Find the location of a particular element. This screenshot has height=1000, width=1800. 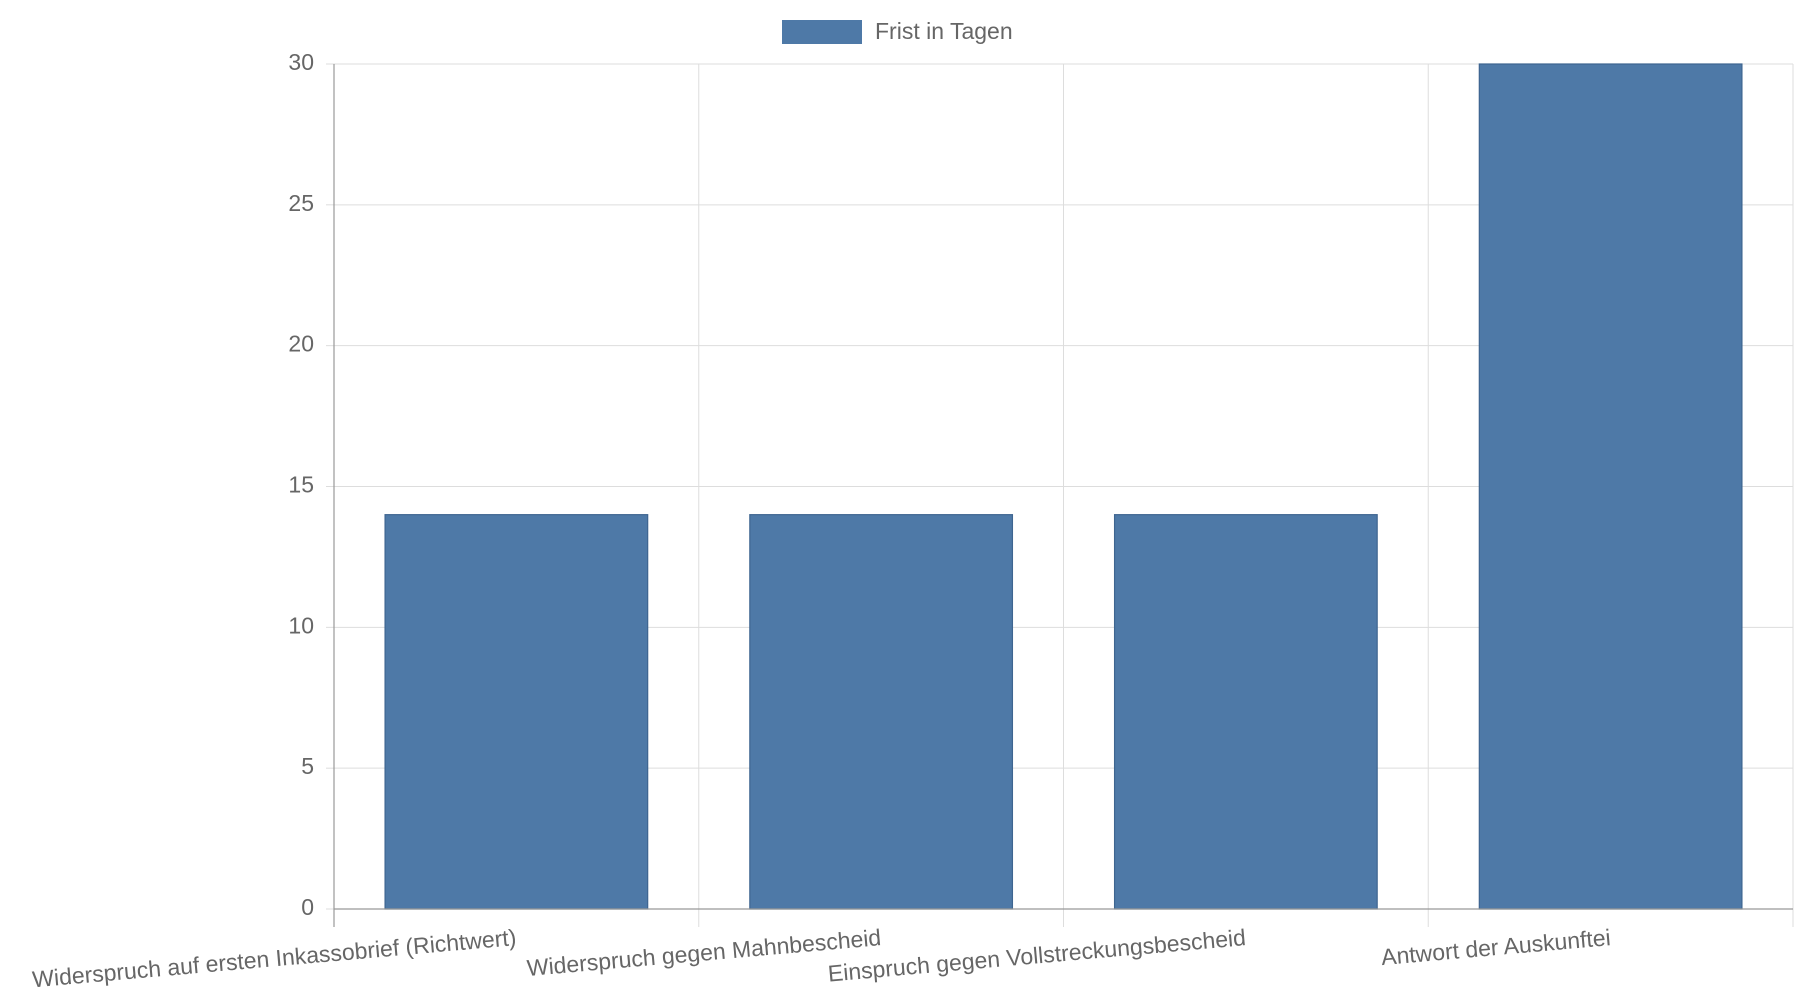

y-tick-label: 25 is located at coordinates (301, 203).